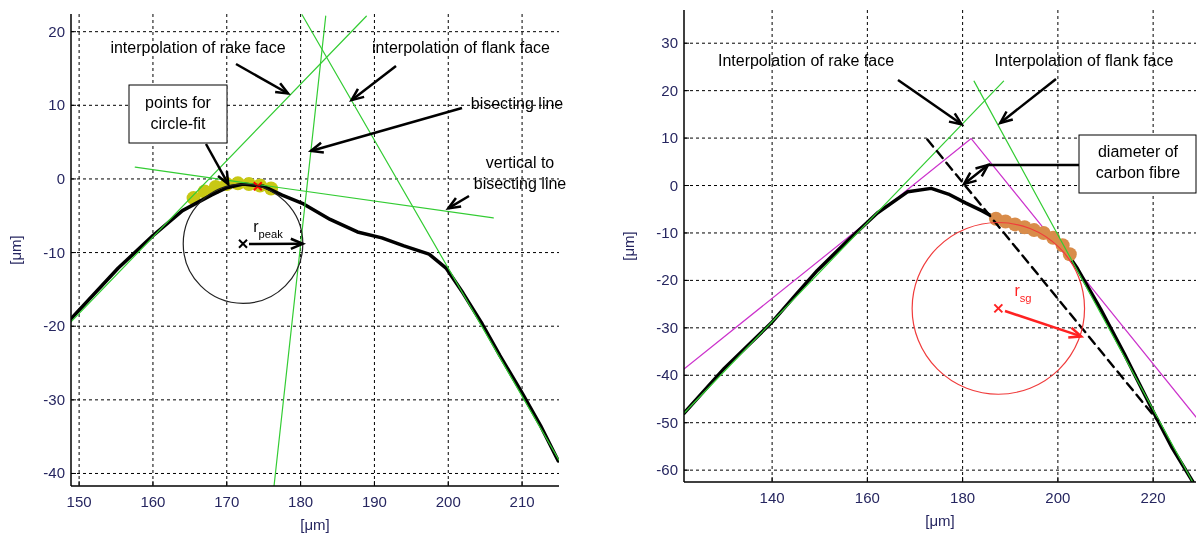 Image resolution: width=1198 pixels, height=538 pixels. Describe the element at coordinates (517, 103) in the screenshot. I see `annotation: bisecting line` at that location.